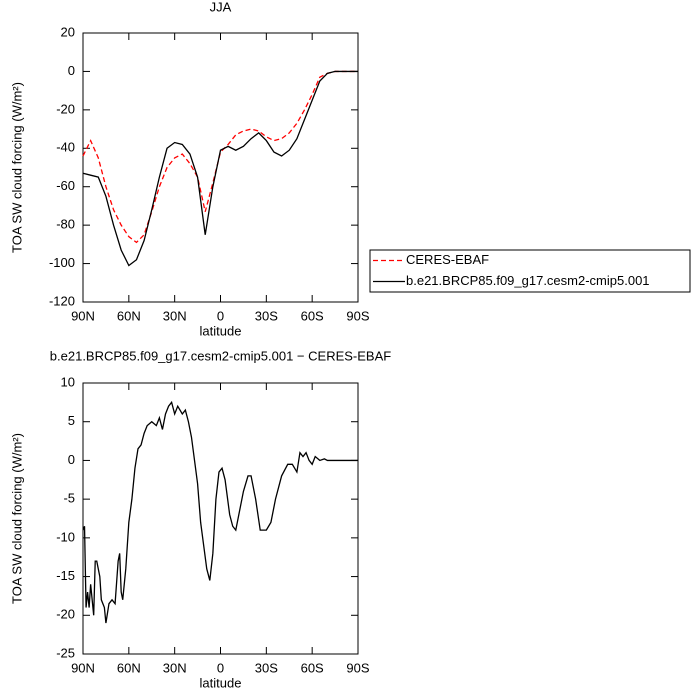 The width and height of the screenshot is (700, 700). Describe the element at coordinates (65, 147) in the screenshot. I see `y-tick-label: -40` at that location.